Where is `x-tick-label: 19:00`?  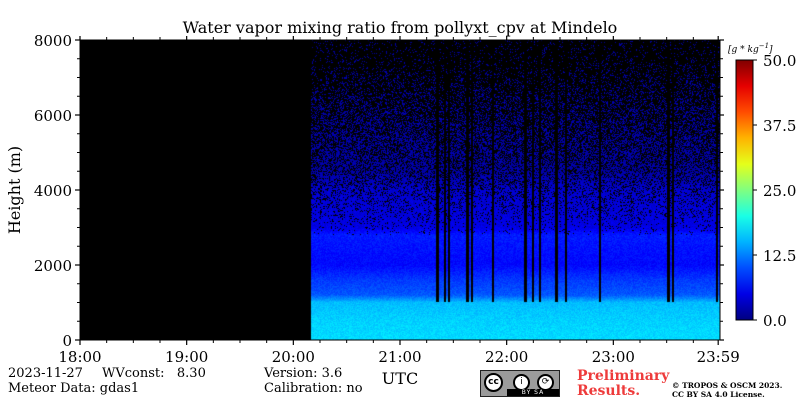 x-tick-label: 19:00 is located at coordinates (186, 357).